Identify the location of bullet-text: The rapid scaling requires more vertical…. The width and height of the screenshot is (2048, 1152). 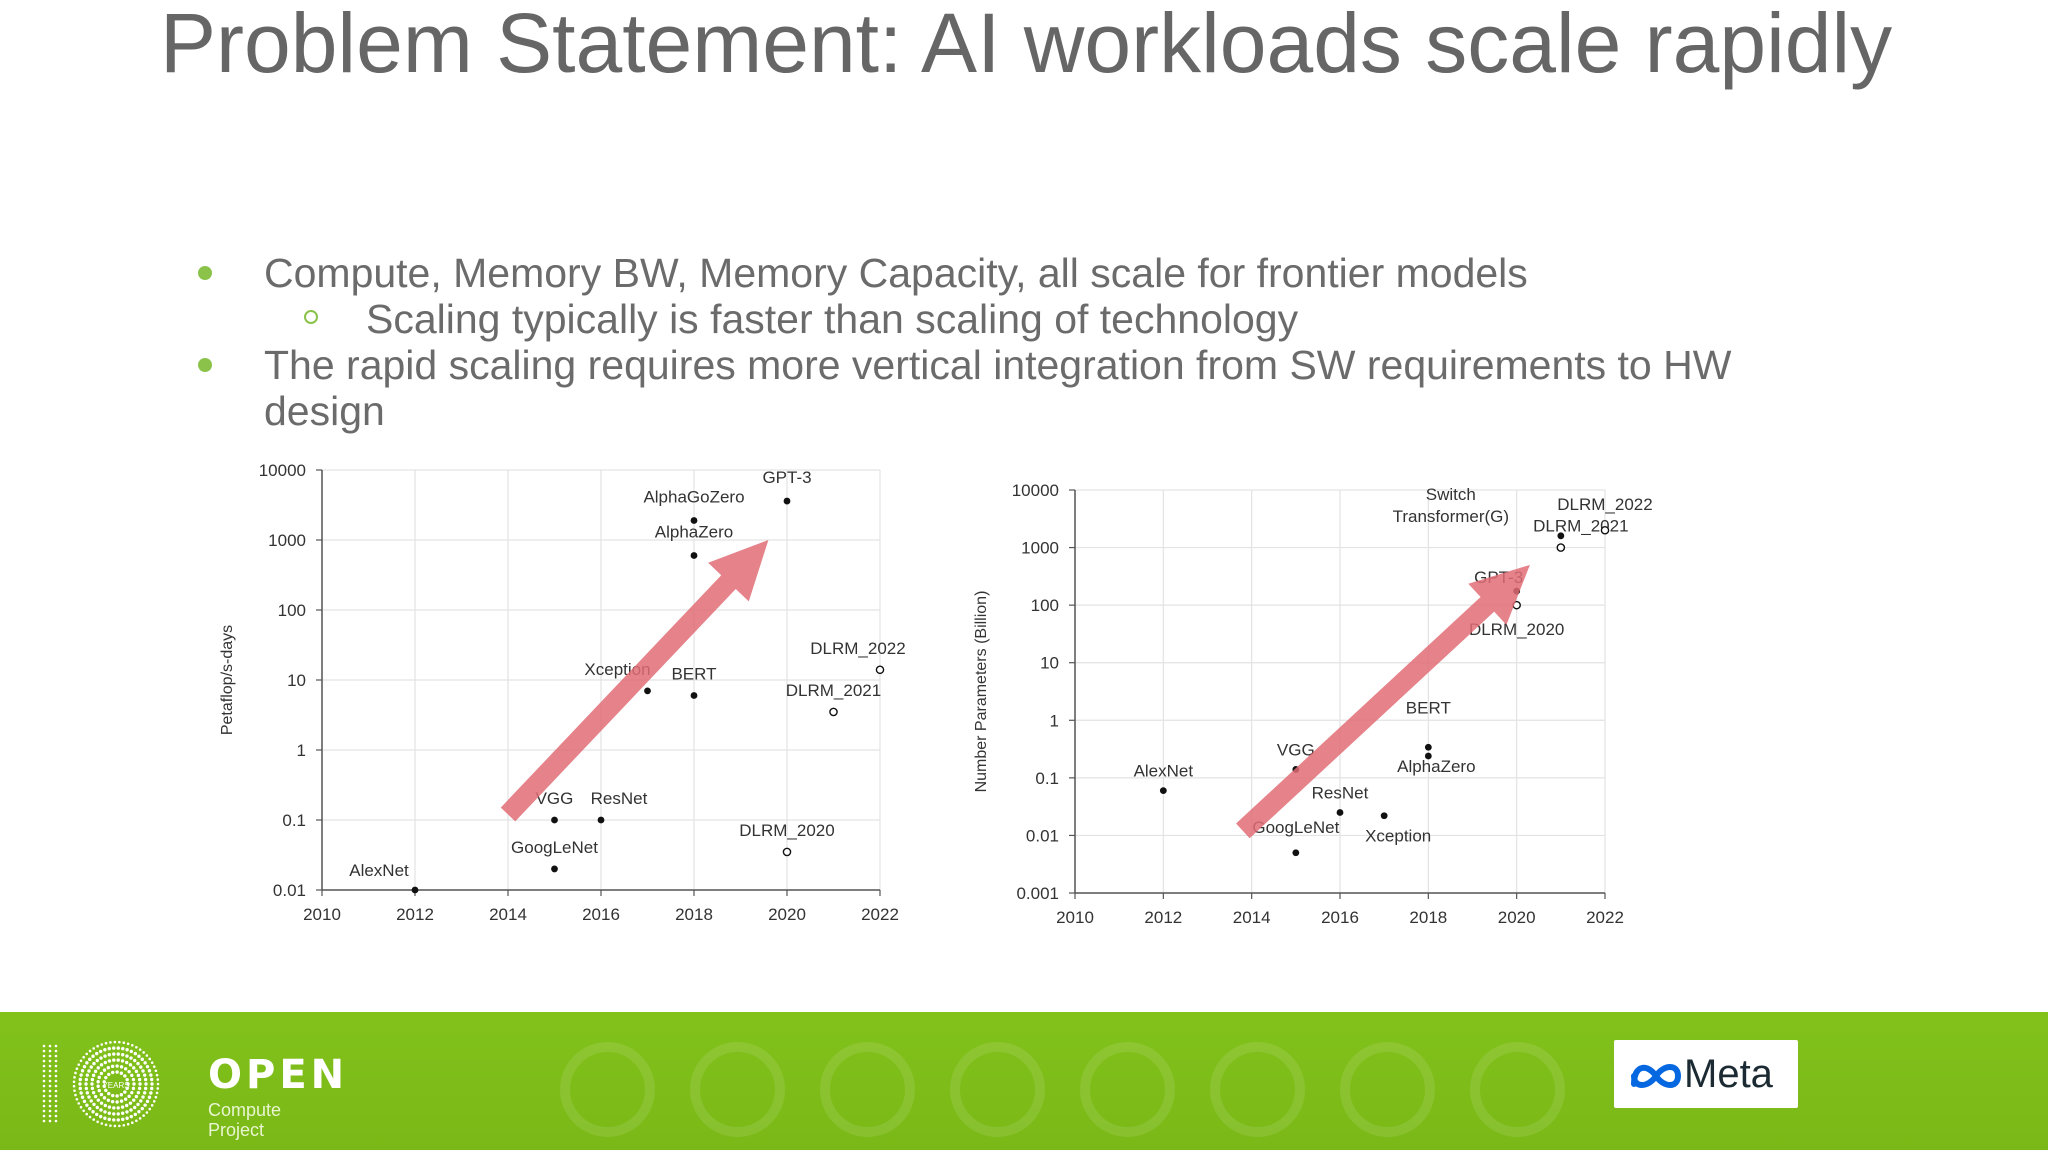
(998, 388).